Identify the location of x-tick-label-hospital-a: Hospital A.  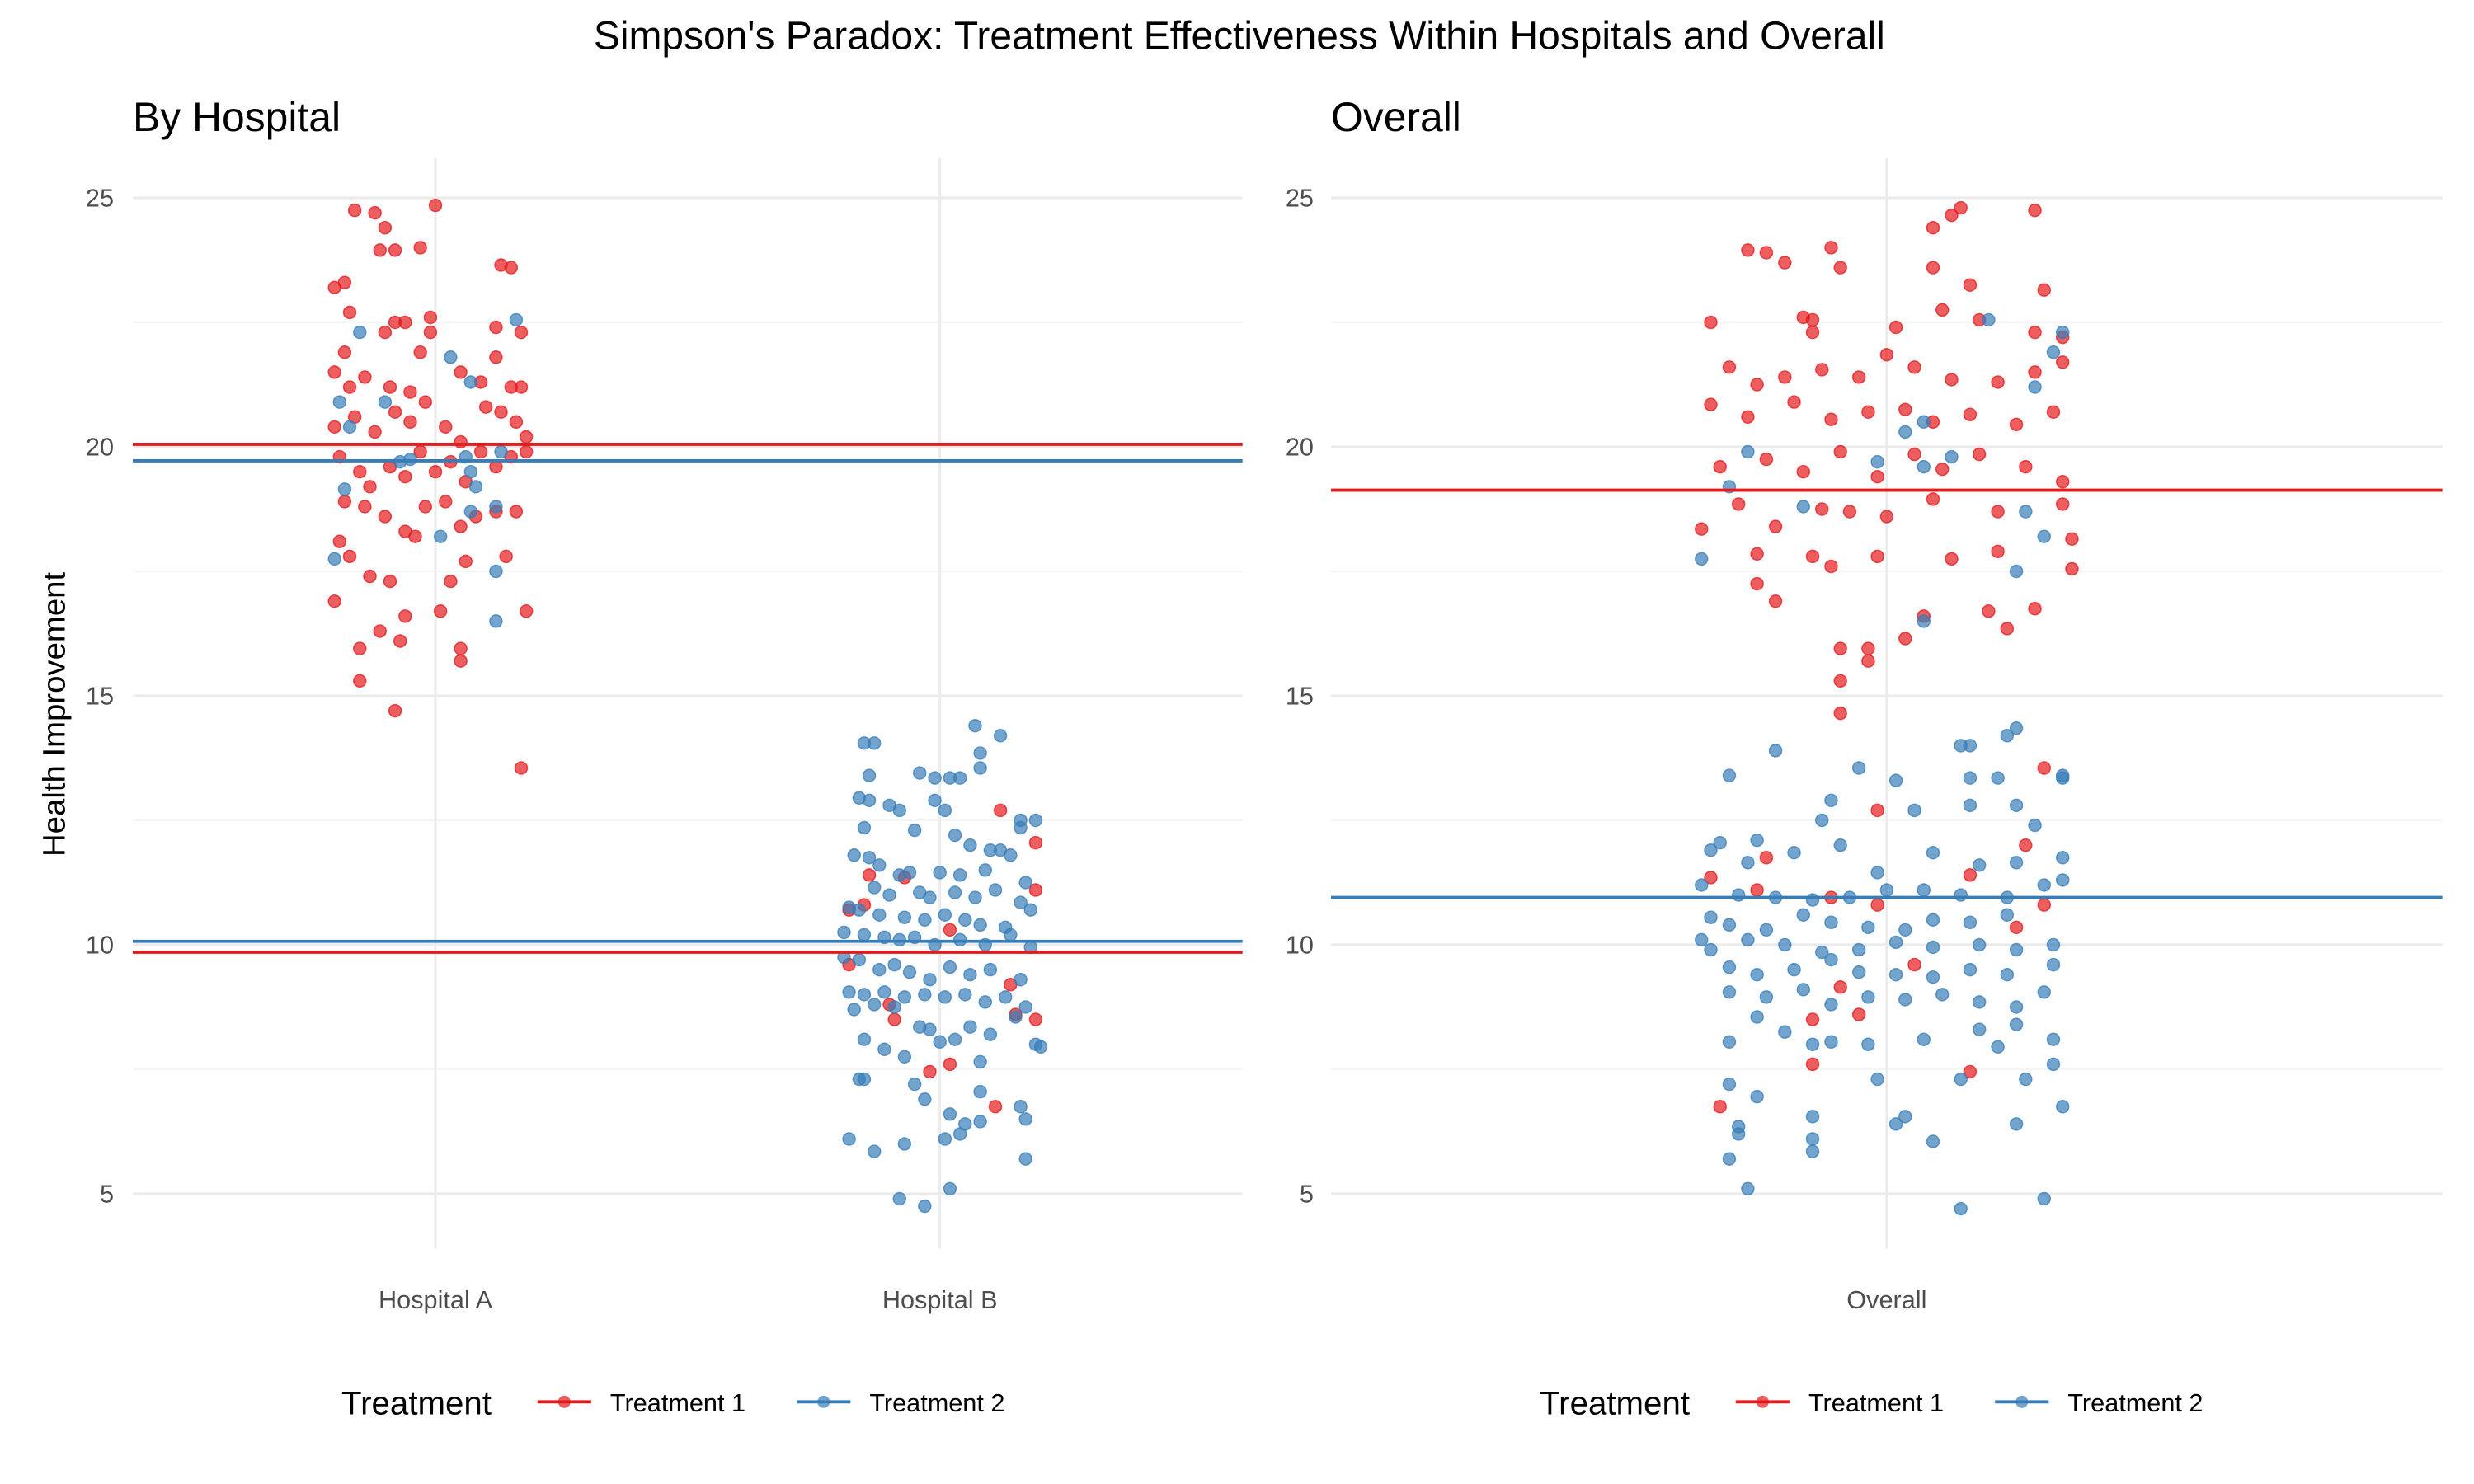
(436, 1300).